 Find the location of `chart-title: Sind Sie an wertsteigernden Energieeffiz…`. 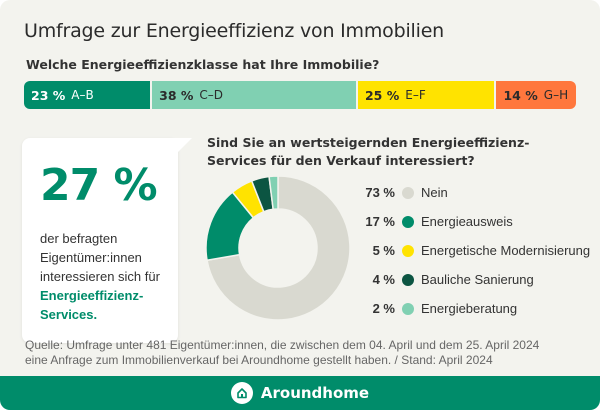

chart-title: Sind Sie an wertsteigernden Energieeffiz… is located at coordinates (368, 151).